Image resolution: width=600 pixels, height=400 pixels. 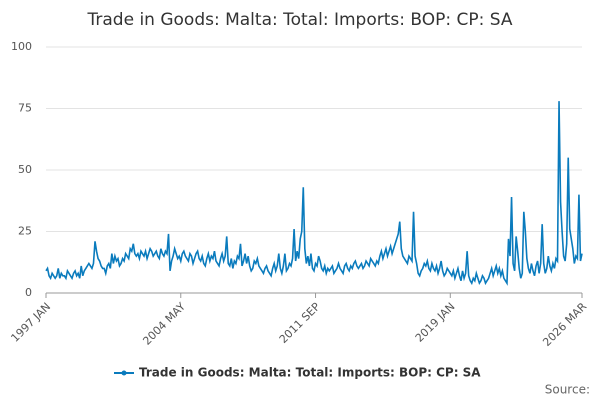 I want to click on x-tick-label: 1997 JAN, so click(x=30, y=322).